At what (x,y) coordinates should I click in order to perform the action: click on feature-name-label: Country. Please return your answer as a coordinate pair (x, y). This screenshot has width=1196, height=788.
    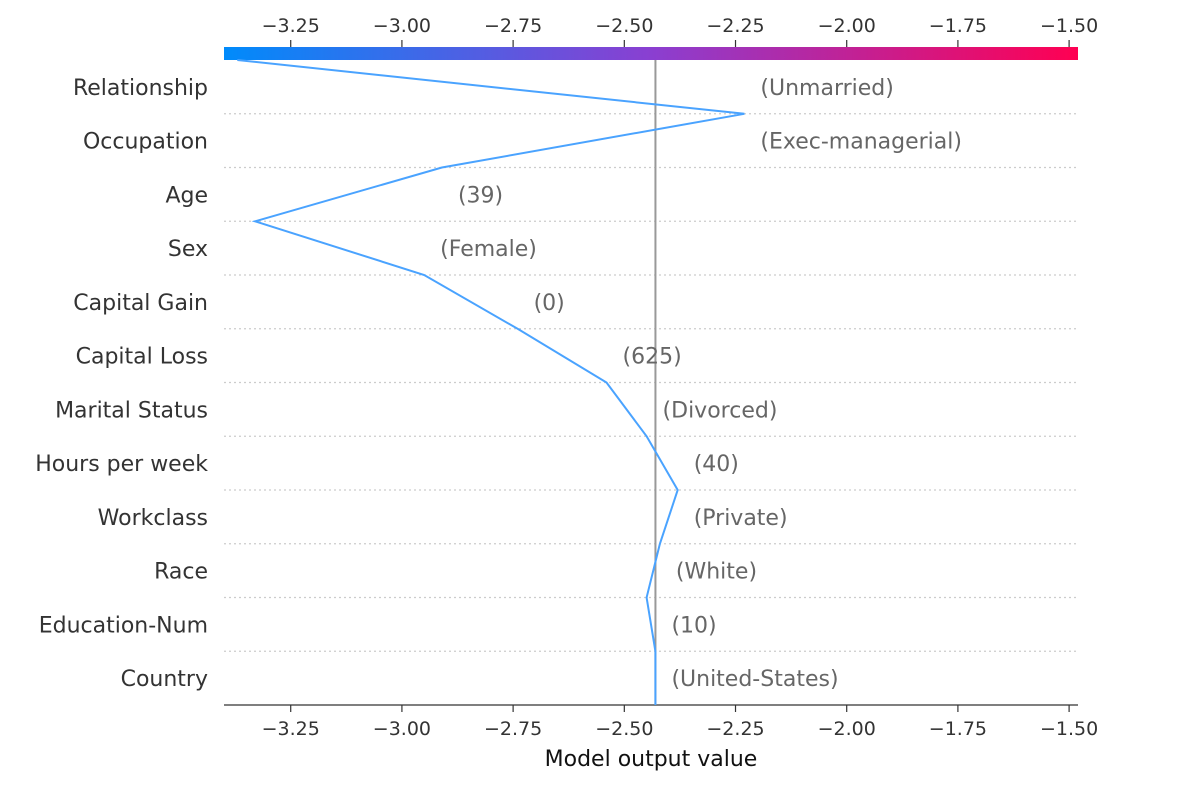
    Looking at the image, I should click on (164, 679).